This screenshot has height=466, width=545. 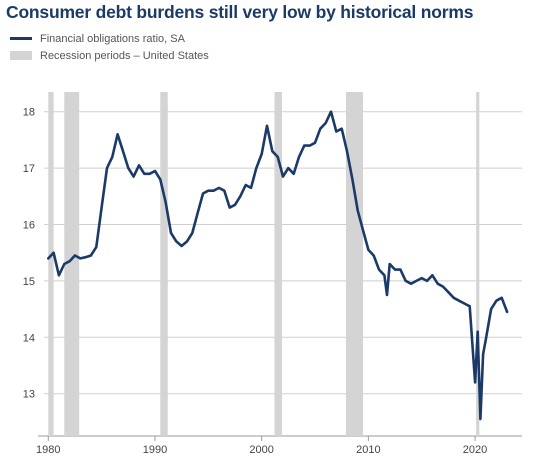 I want to click on y-tick-label: 18, so click(x=29, y=113).